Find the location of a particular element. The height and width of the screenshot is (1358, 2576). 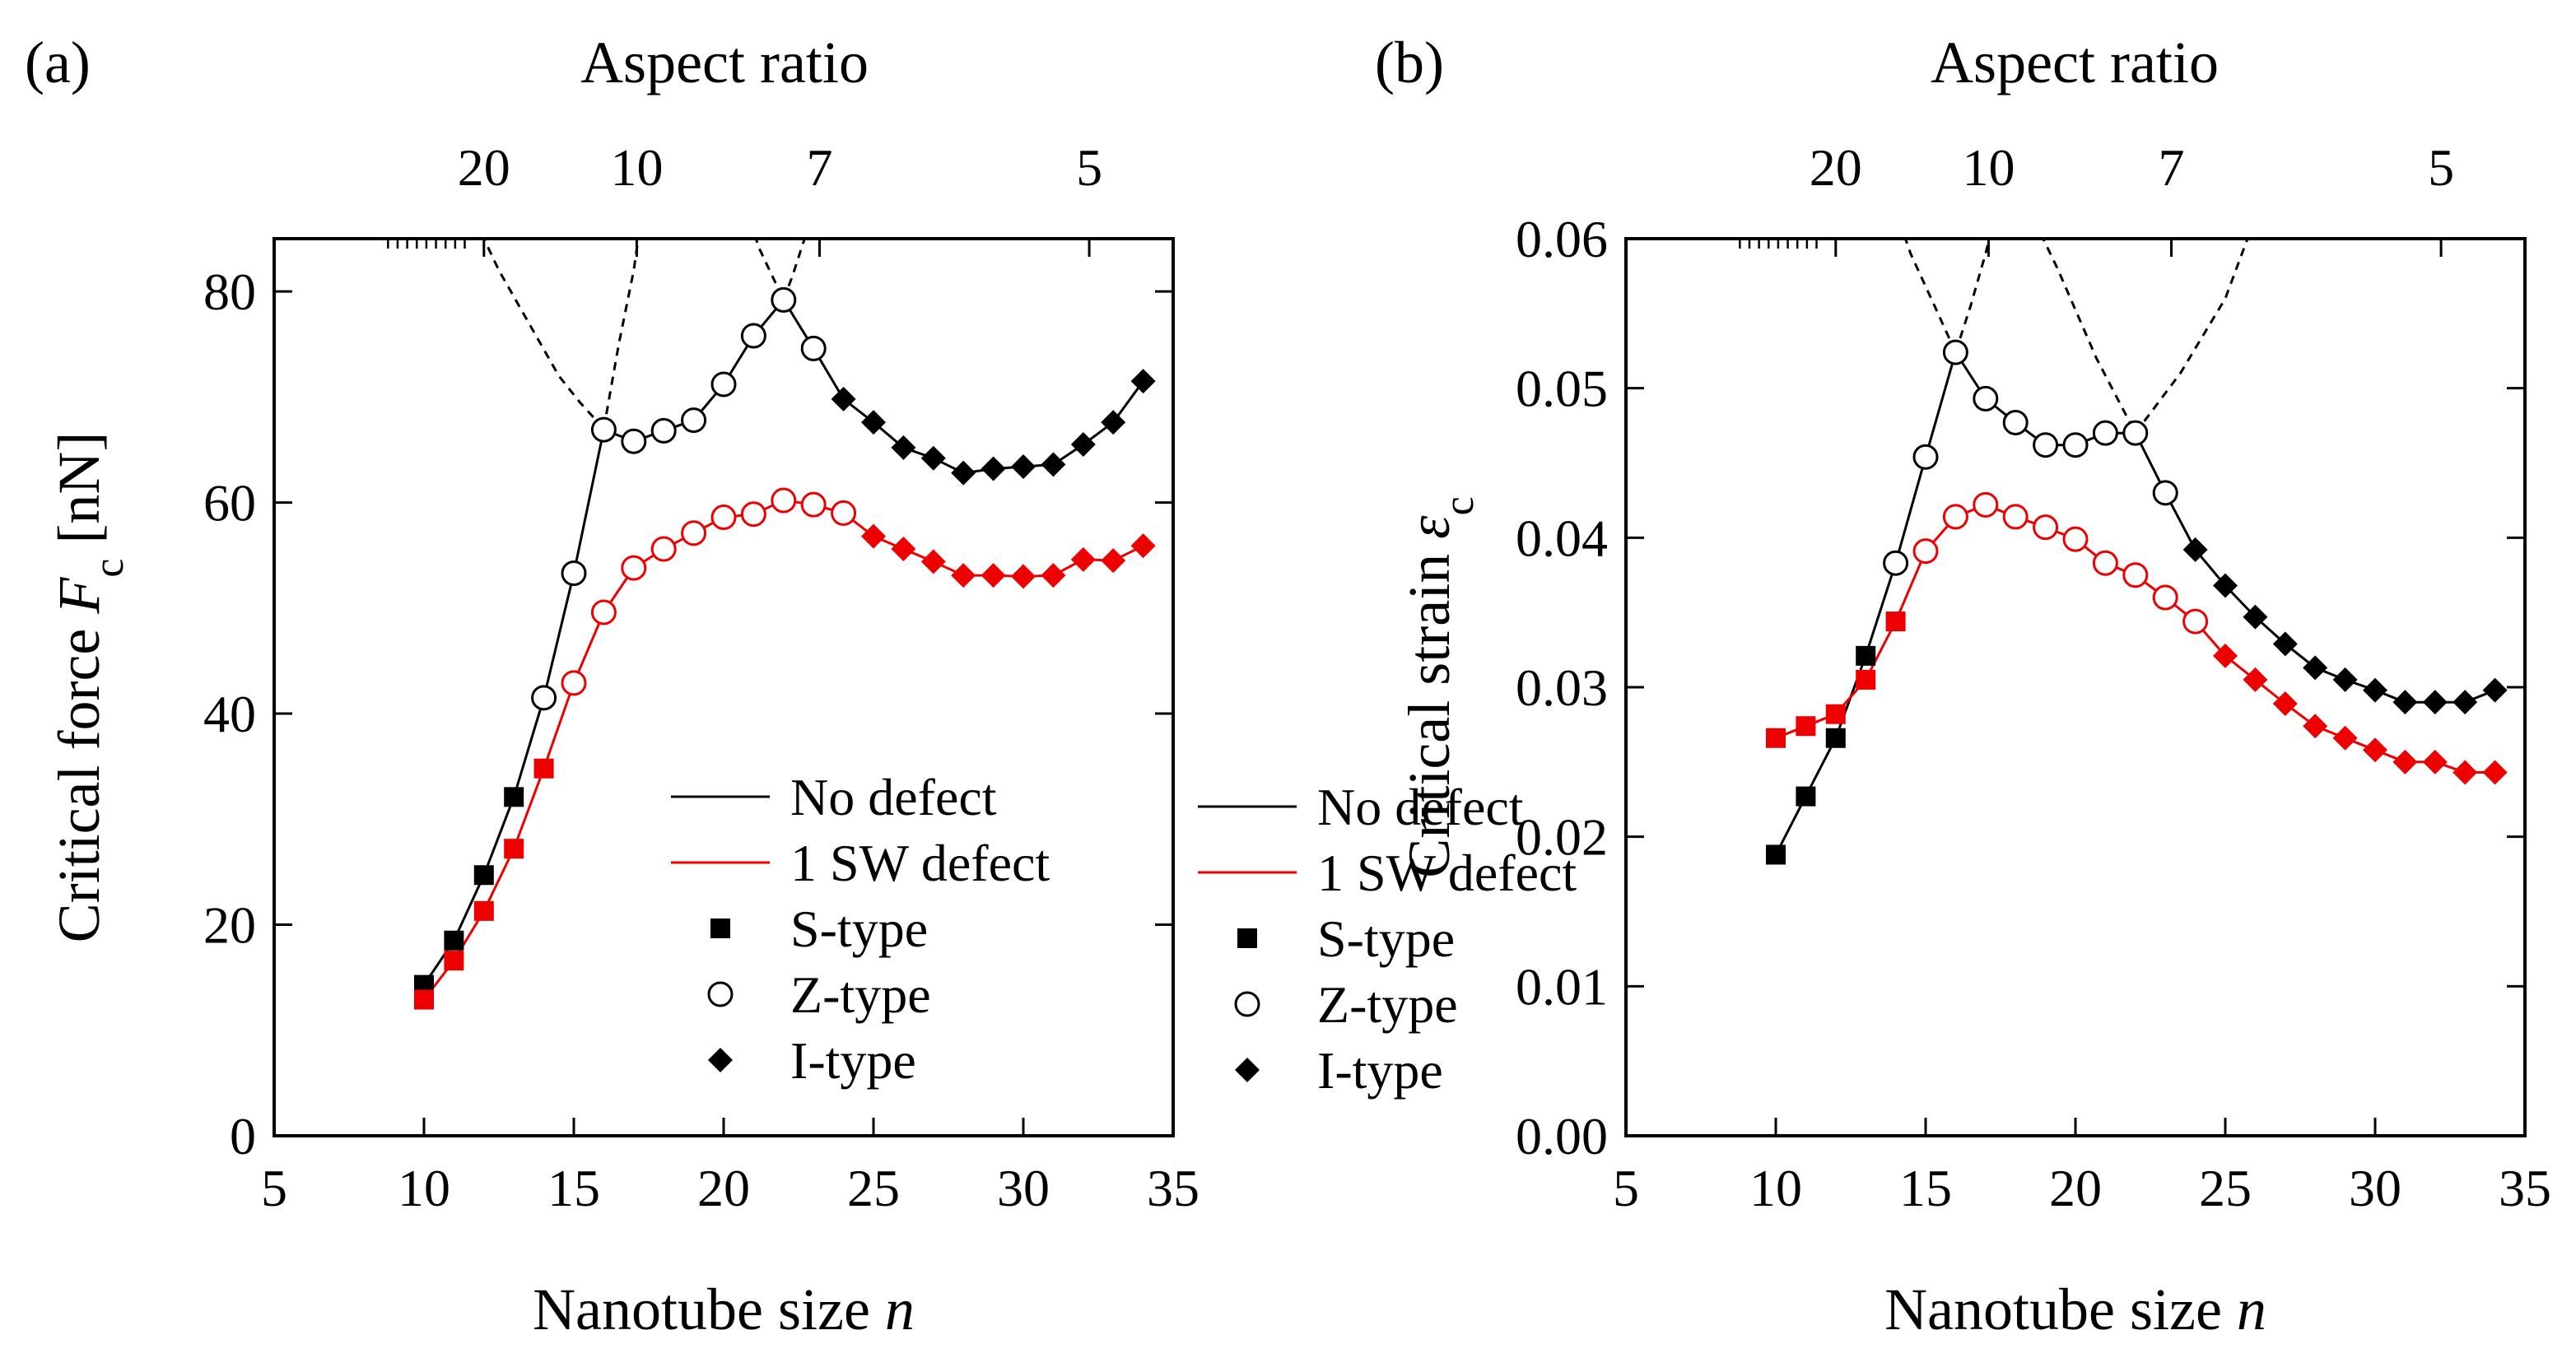

y-tick-label: 0.06 is located at coordinates (1562, 239).